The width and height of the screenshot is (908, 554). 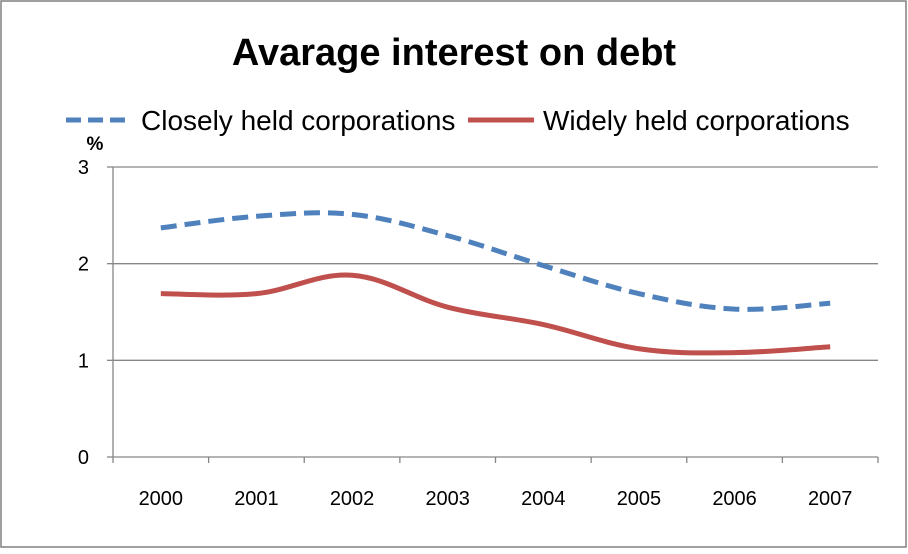 I want to click on y-tick-label: 2, so click(x=83, y=265).